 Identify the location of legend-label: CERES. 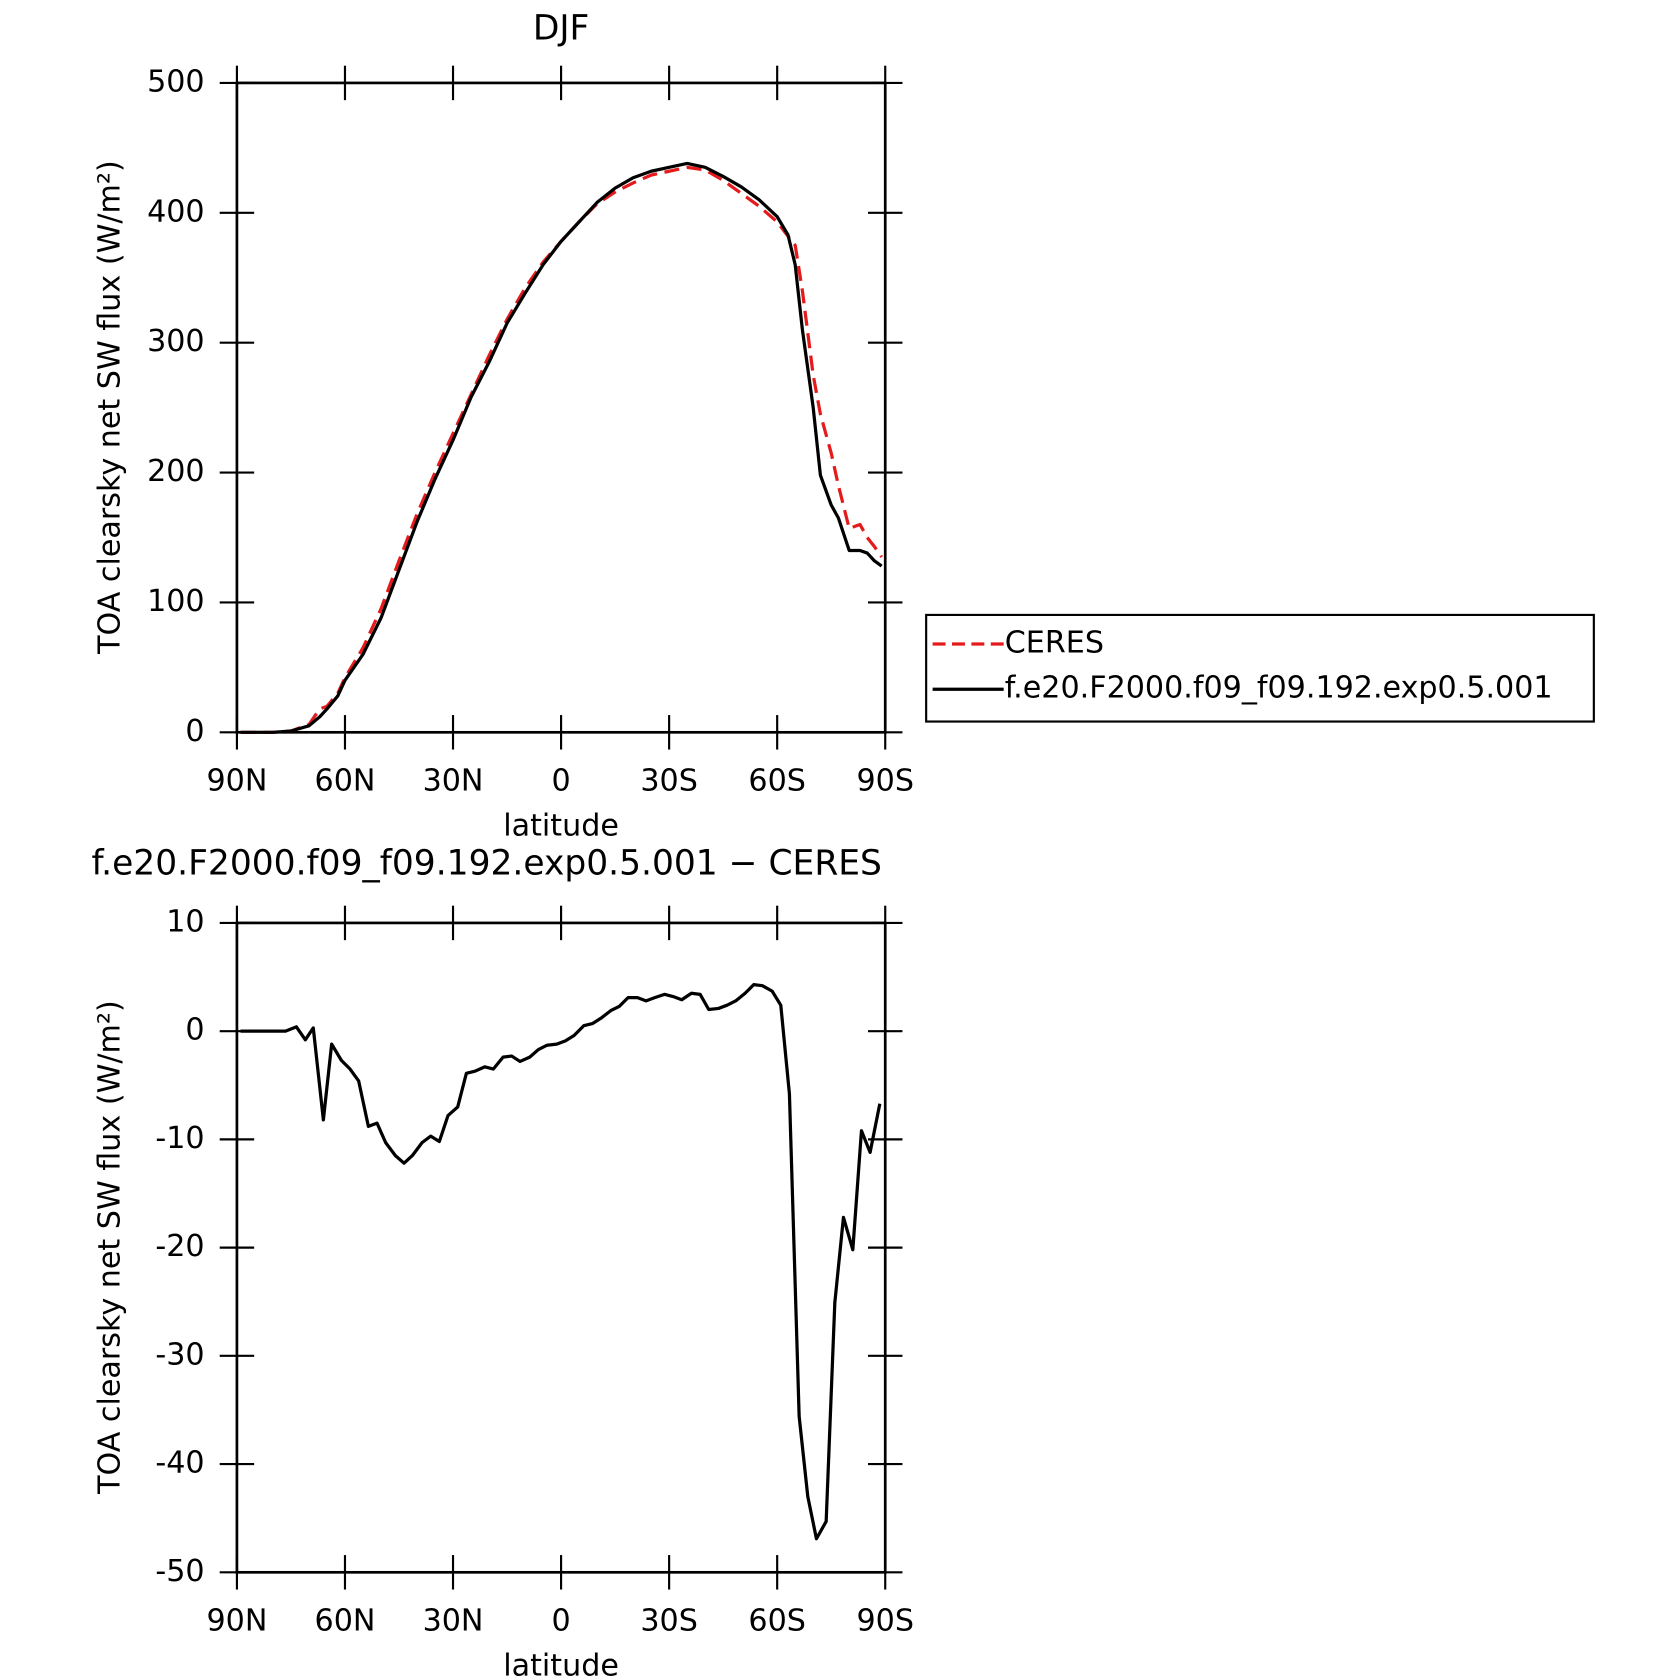
(1054, 643).